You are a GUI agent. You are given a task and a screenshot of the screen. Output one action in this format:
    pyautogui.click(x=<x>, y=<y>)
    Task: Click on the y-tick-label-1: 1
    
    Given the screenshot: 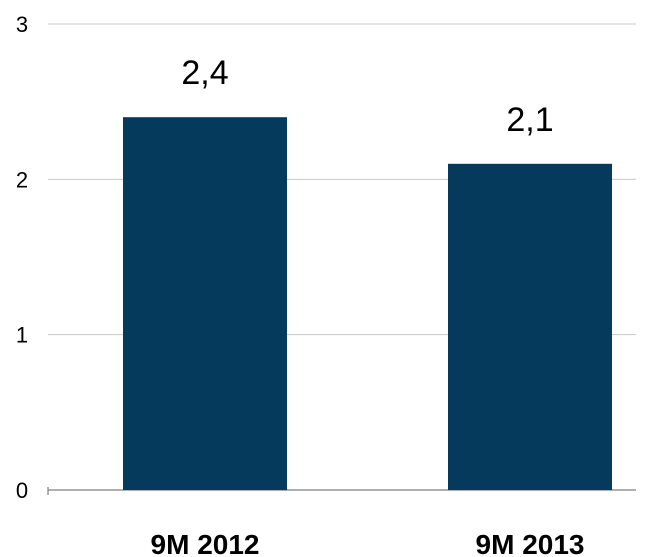 What is the action you would take?
    pyautogui.click(x=22, y=335)
    